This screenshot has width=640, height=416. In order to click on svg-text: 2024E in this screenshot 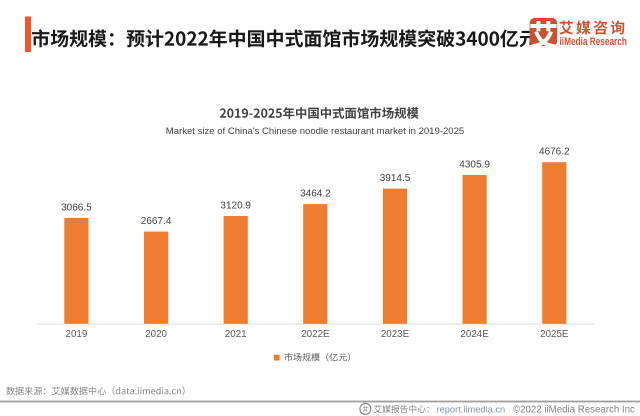, I will do `click(474, 334)`.